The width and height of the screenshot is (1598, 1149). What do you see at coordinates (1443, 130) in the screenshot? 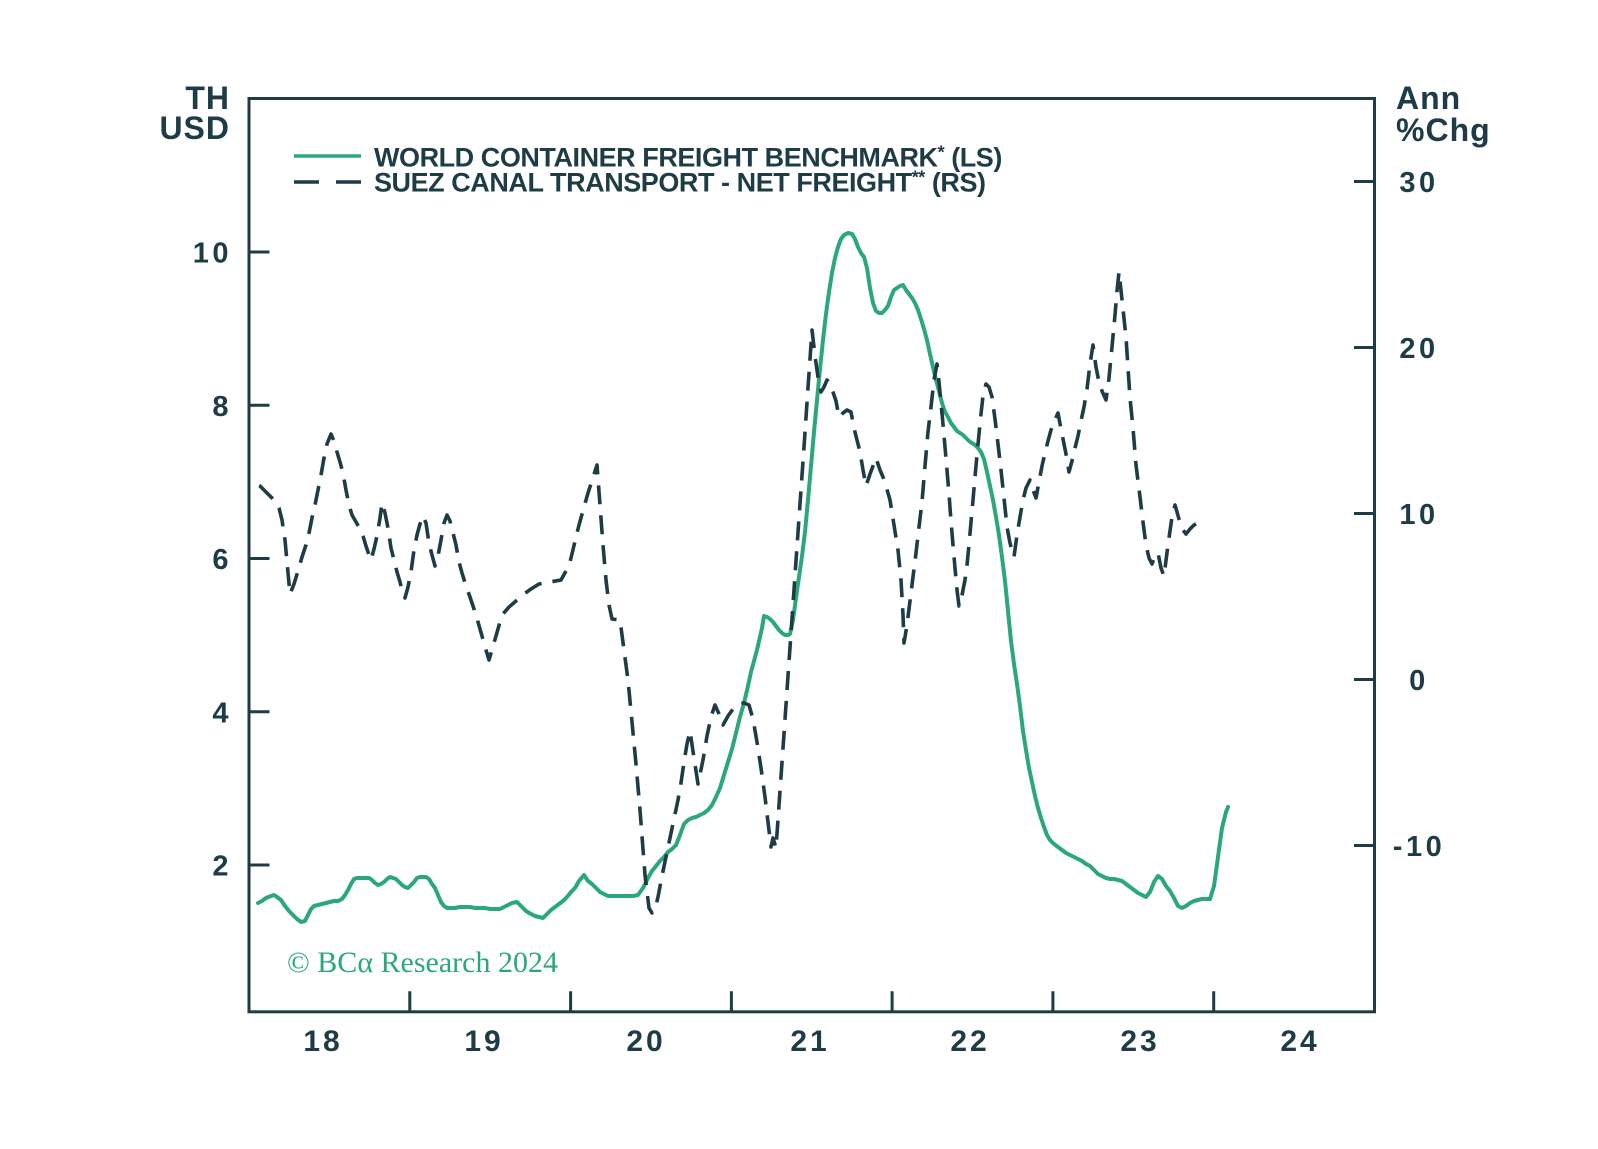
I see `svg-text: %Chg` at bounding box center [1443, 130].